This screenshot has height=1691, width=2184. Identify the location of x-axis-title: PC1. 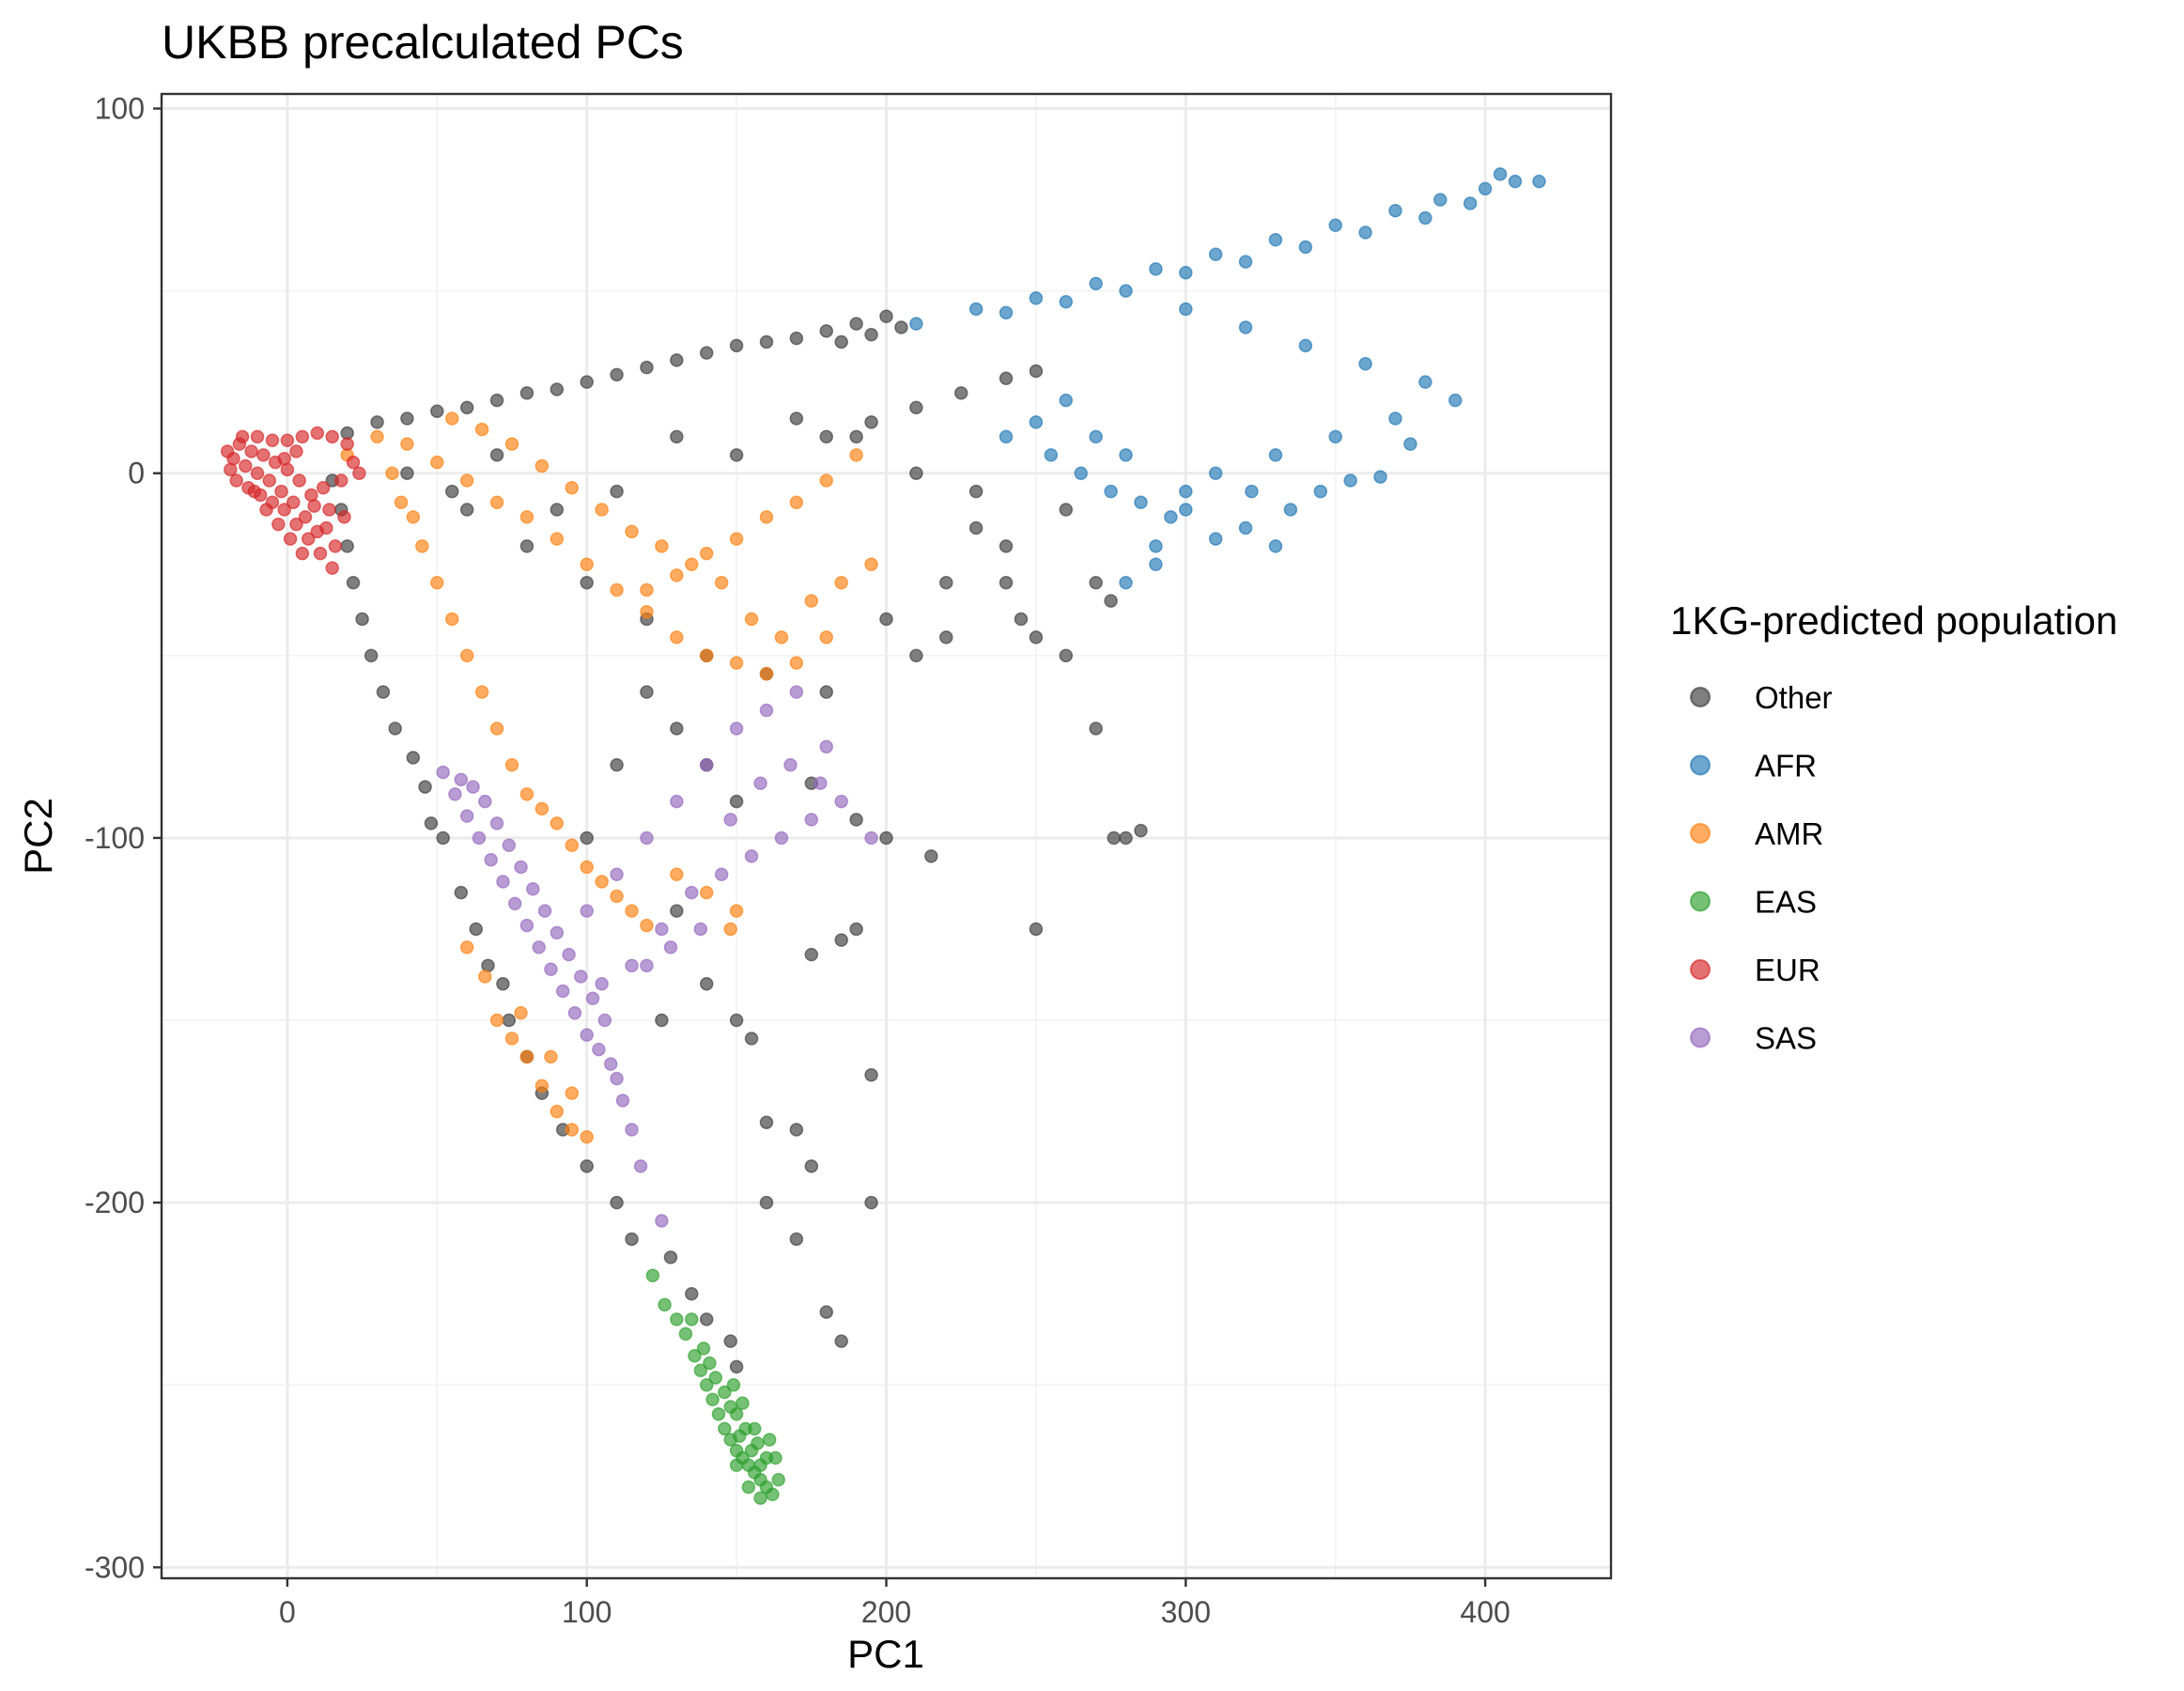
(885, 1654).